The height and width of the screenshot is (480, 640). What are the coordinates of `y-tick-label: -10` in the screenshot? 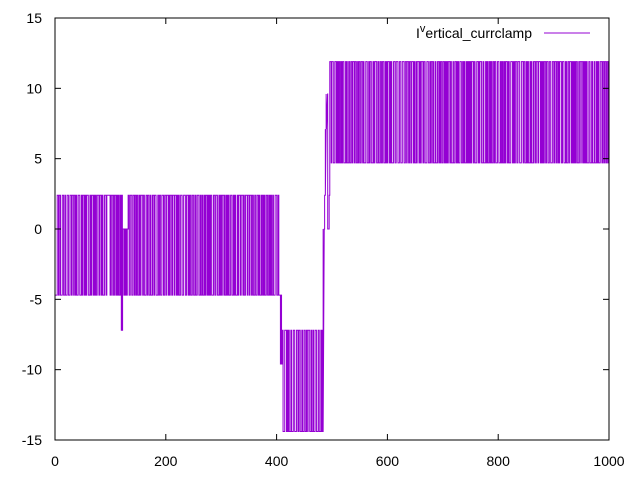 It's located at (32, 370).